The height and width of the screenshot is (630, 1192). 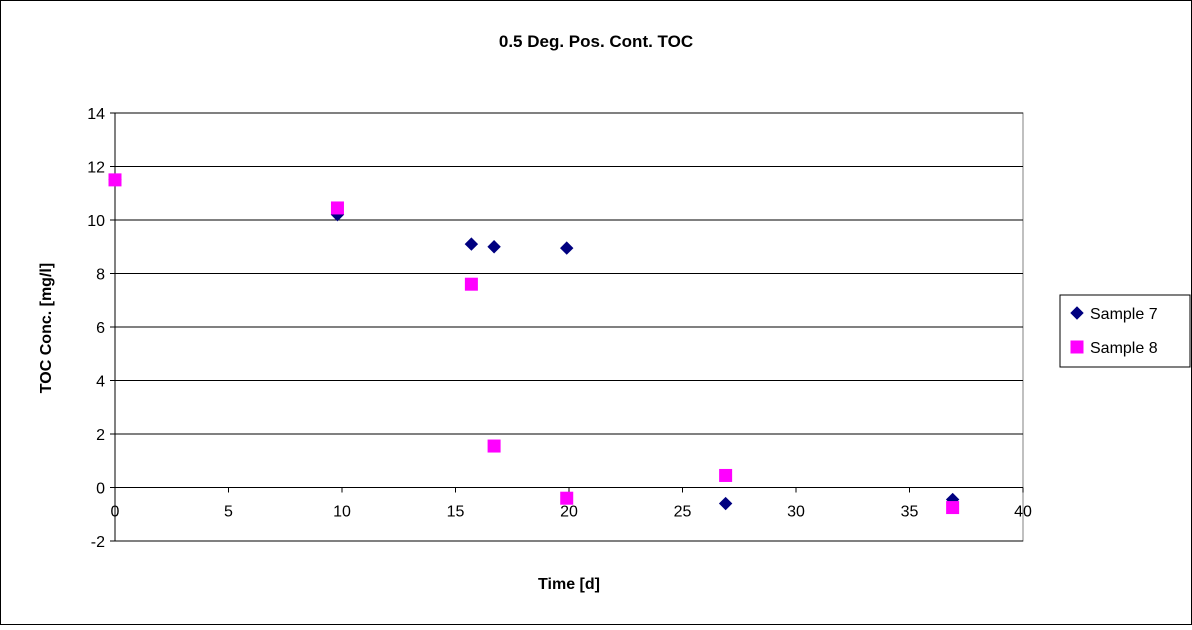 What do you see at coordinates (1124, 348) in the screenshot?
I see `legend-label: Sample 8` at bounding box center [1124, 348].